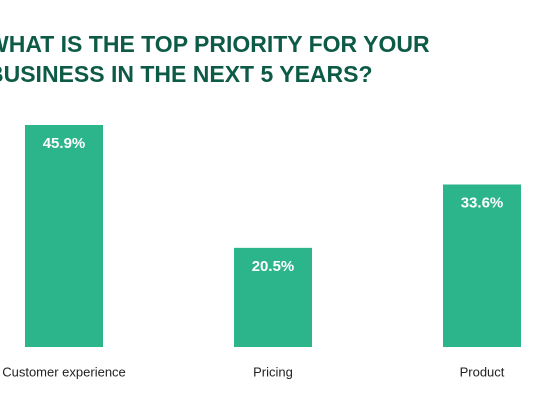 This screenshot has width=560, height=420. I want to click on value-label: 20.5%, so click(273, 266).